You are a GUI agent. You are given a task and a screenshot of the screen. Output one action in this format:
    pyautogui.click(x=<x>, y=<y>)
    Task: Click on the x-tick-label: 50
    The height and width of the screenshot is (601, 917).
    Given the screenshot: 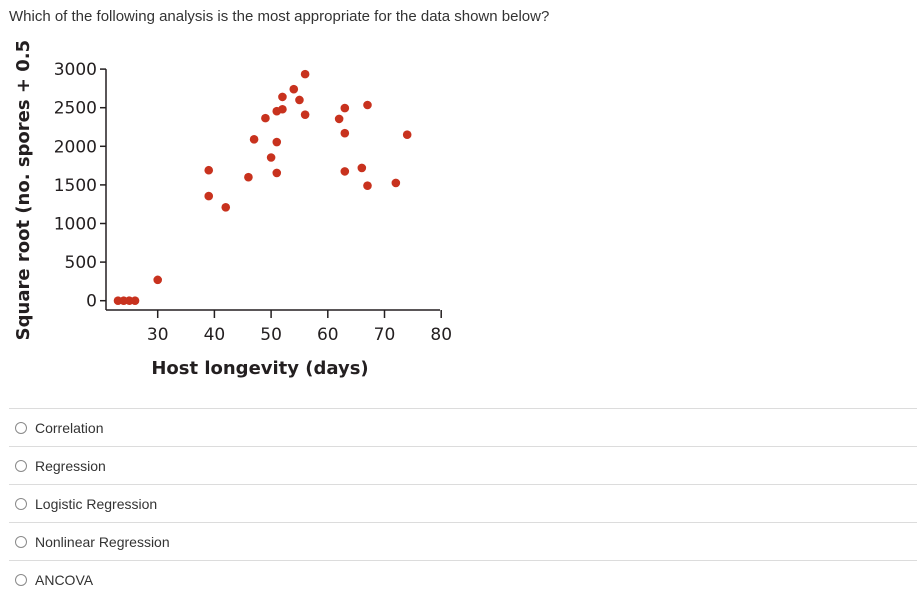 What is the action you would take?
    pyautogui.click(x=271, y=335)
    